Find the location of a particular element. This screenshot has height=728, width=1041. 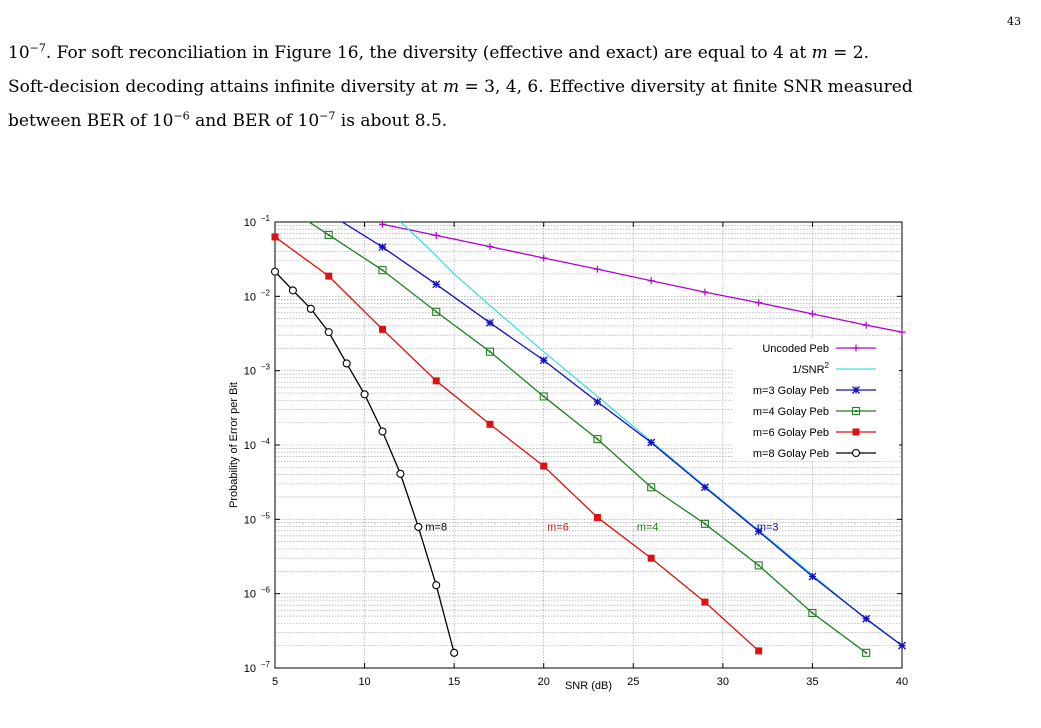

y-tick-label-exponent: −6 is located at coordinates (266, 590).